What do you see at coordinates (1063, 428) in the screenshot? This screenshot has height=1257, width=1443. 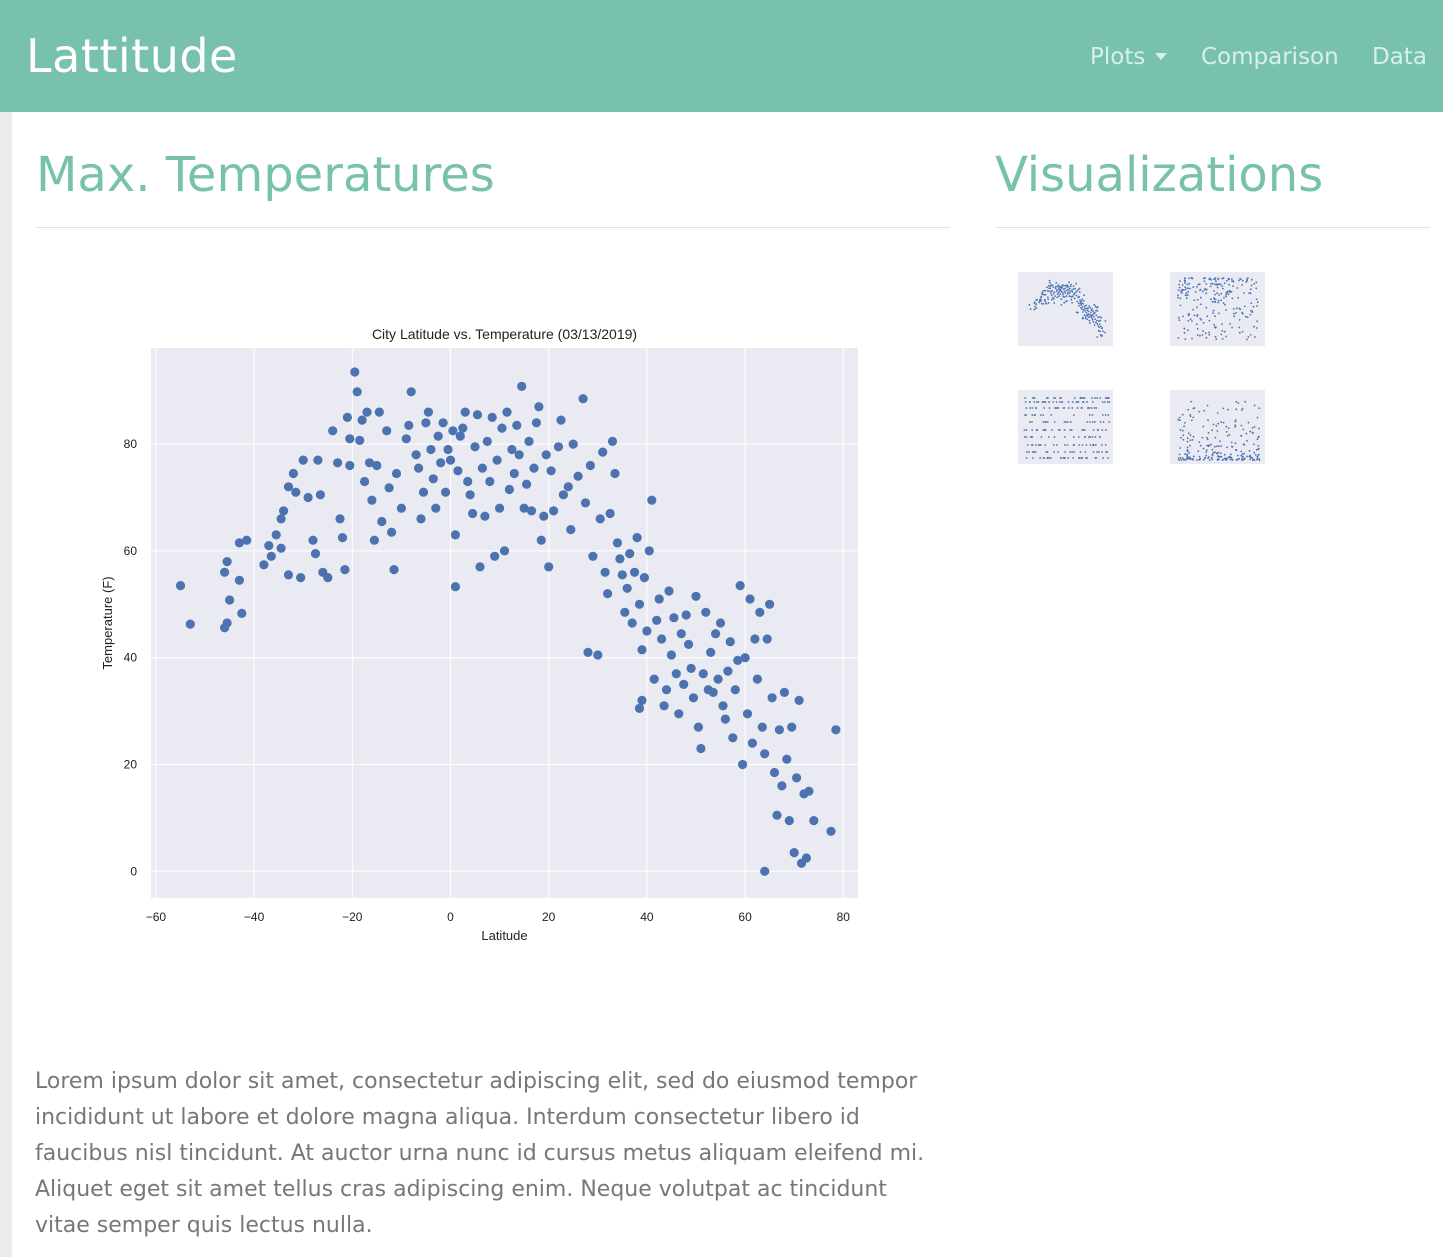 I see `thumbnail-cloudiness` at bounding box center [1063, 428].